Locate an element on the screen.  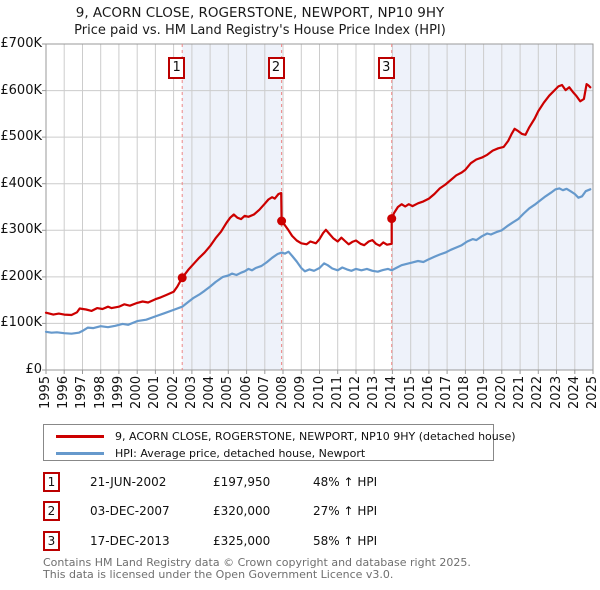
x-axis-year-label: 1997 is located at coordinates (82, 392).